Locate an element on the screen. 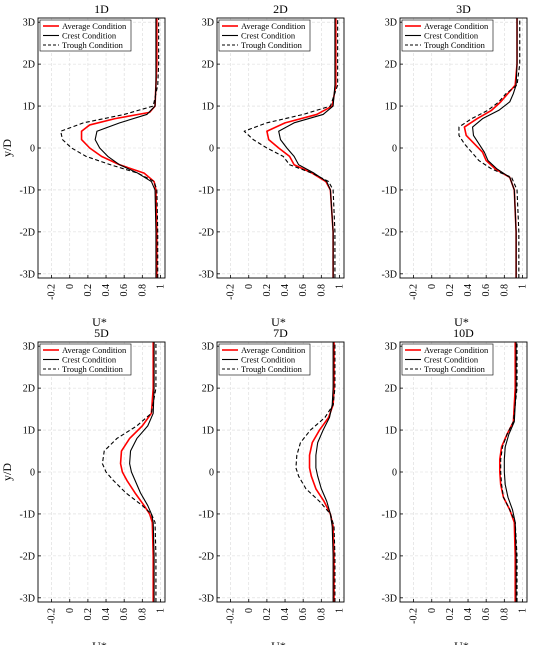 Image resolution: width=550 pixels, height=645 pixels. series-line-average-condition is located at coordinates (137, 472).